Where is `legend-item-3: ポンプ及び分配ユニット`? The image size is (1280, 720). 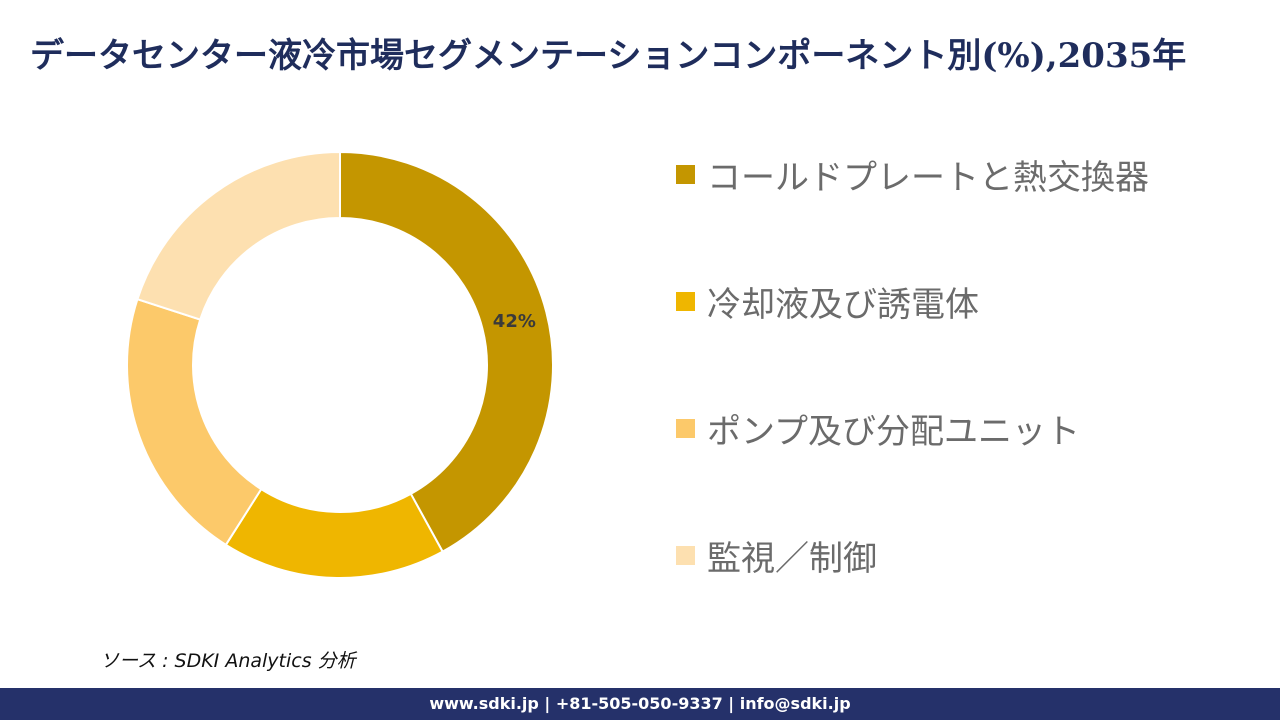
legend-item-3: ポンプ及び分配ユニット is located at coordinates (878, 428).